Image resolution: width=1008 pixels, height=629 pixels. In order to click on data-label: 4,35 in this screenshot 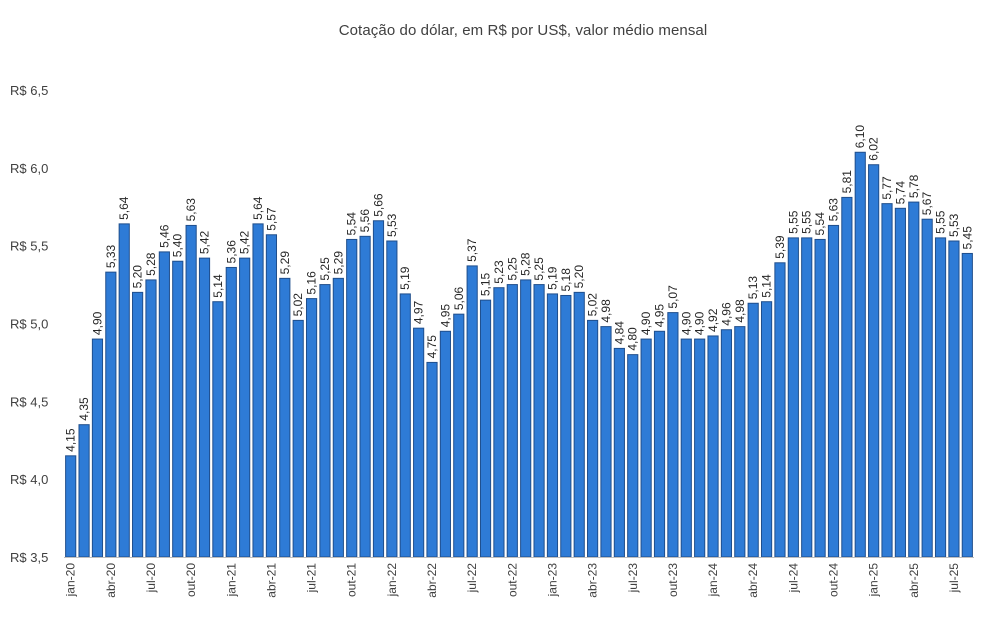, I will do `click(84, 409)`.